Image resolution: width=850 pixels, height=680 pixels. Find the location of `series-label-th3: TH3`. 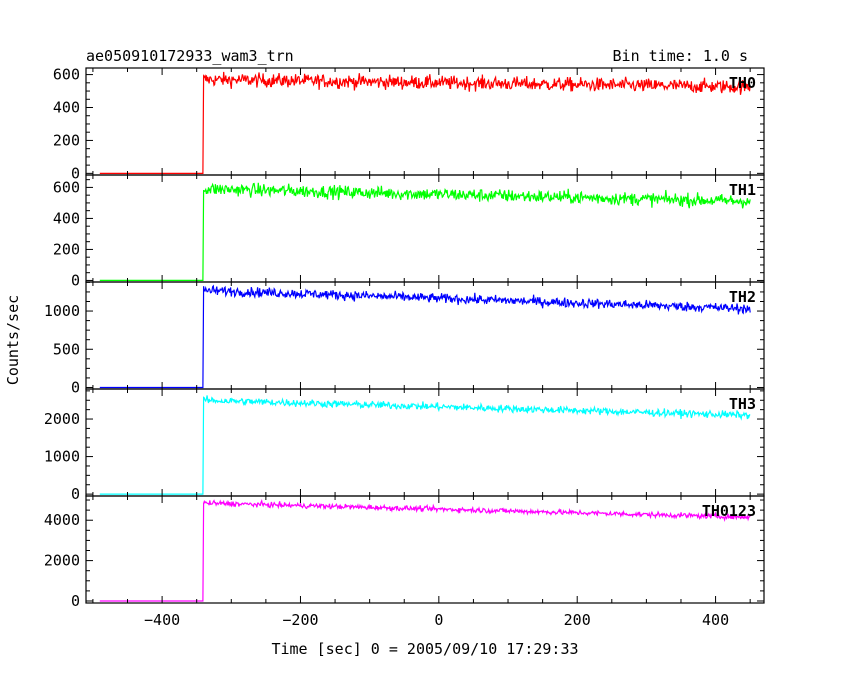

series-label-th3: TH3 is located at coordinates (742, 404).